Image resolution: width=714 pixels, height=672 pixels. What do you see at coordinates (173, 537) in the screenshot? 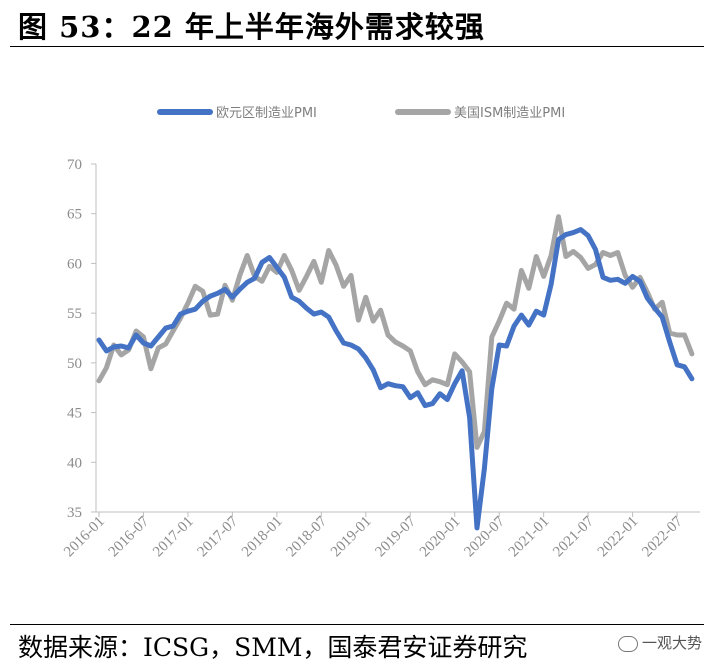
I see `x-tick-label: 2017-01` at bounding box center [173, 537].